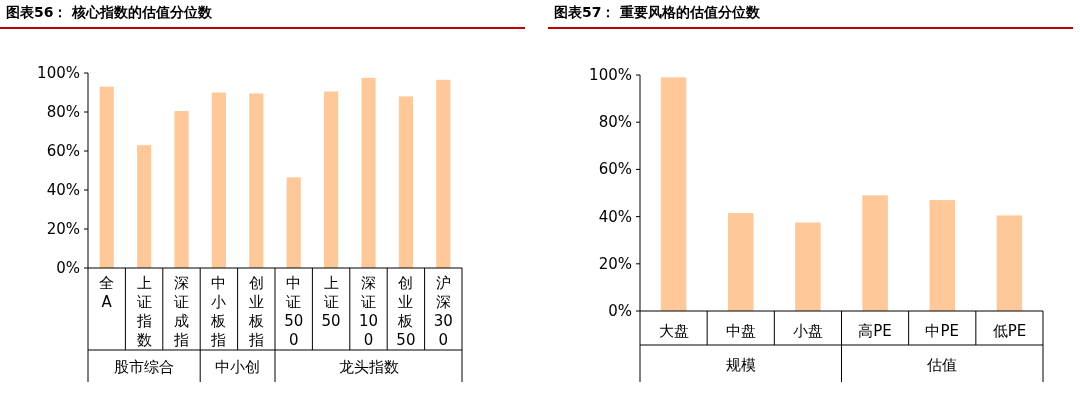 The image size is (1080, 413). Describe the element at coordinates (942, 364) in the screenshot. I see `text: 估值` at that location.